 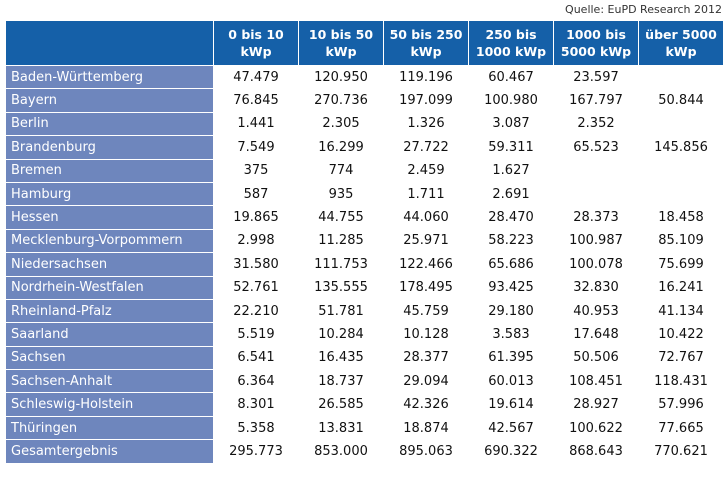 What do you see at coordinates (341, 404) in the screenshot?
I see `table-cell: 26.585` at bounding box center [341, 404].